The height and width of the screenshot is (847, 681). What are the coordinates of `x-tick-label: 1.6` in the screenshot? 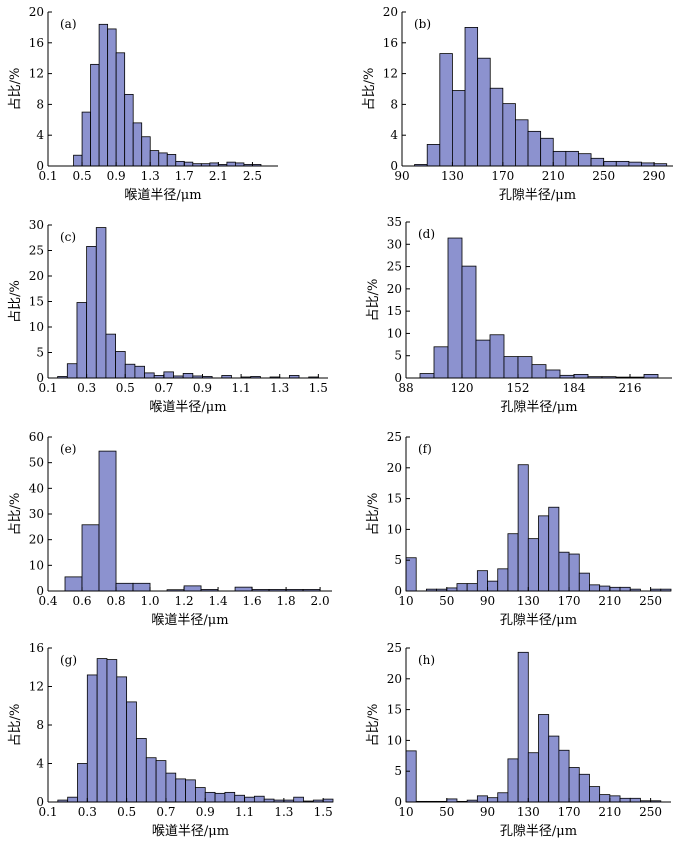 It's located at (252, 601).